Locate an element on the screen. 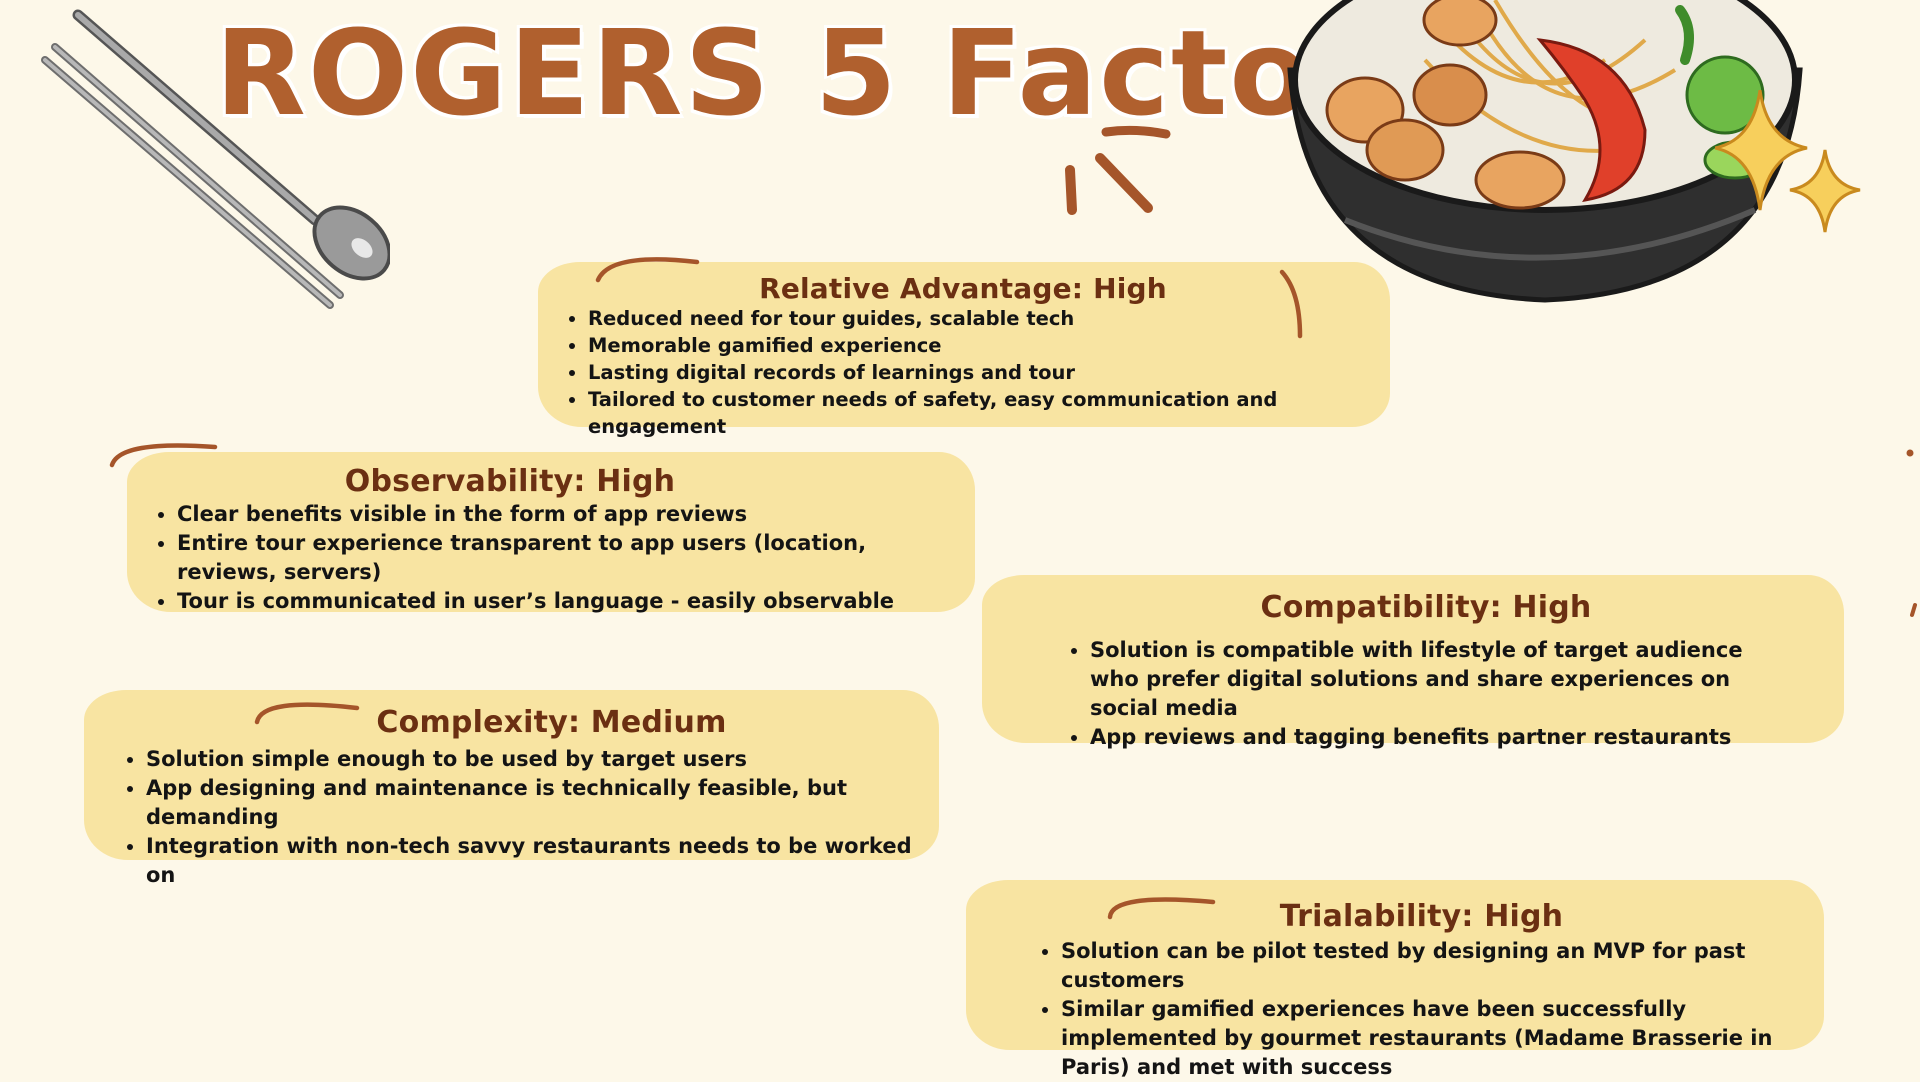 The height and width of the screenshot is (1082, 1920). page-title: ROGERS 5 Factors is located at coordinates (829, 73).